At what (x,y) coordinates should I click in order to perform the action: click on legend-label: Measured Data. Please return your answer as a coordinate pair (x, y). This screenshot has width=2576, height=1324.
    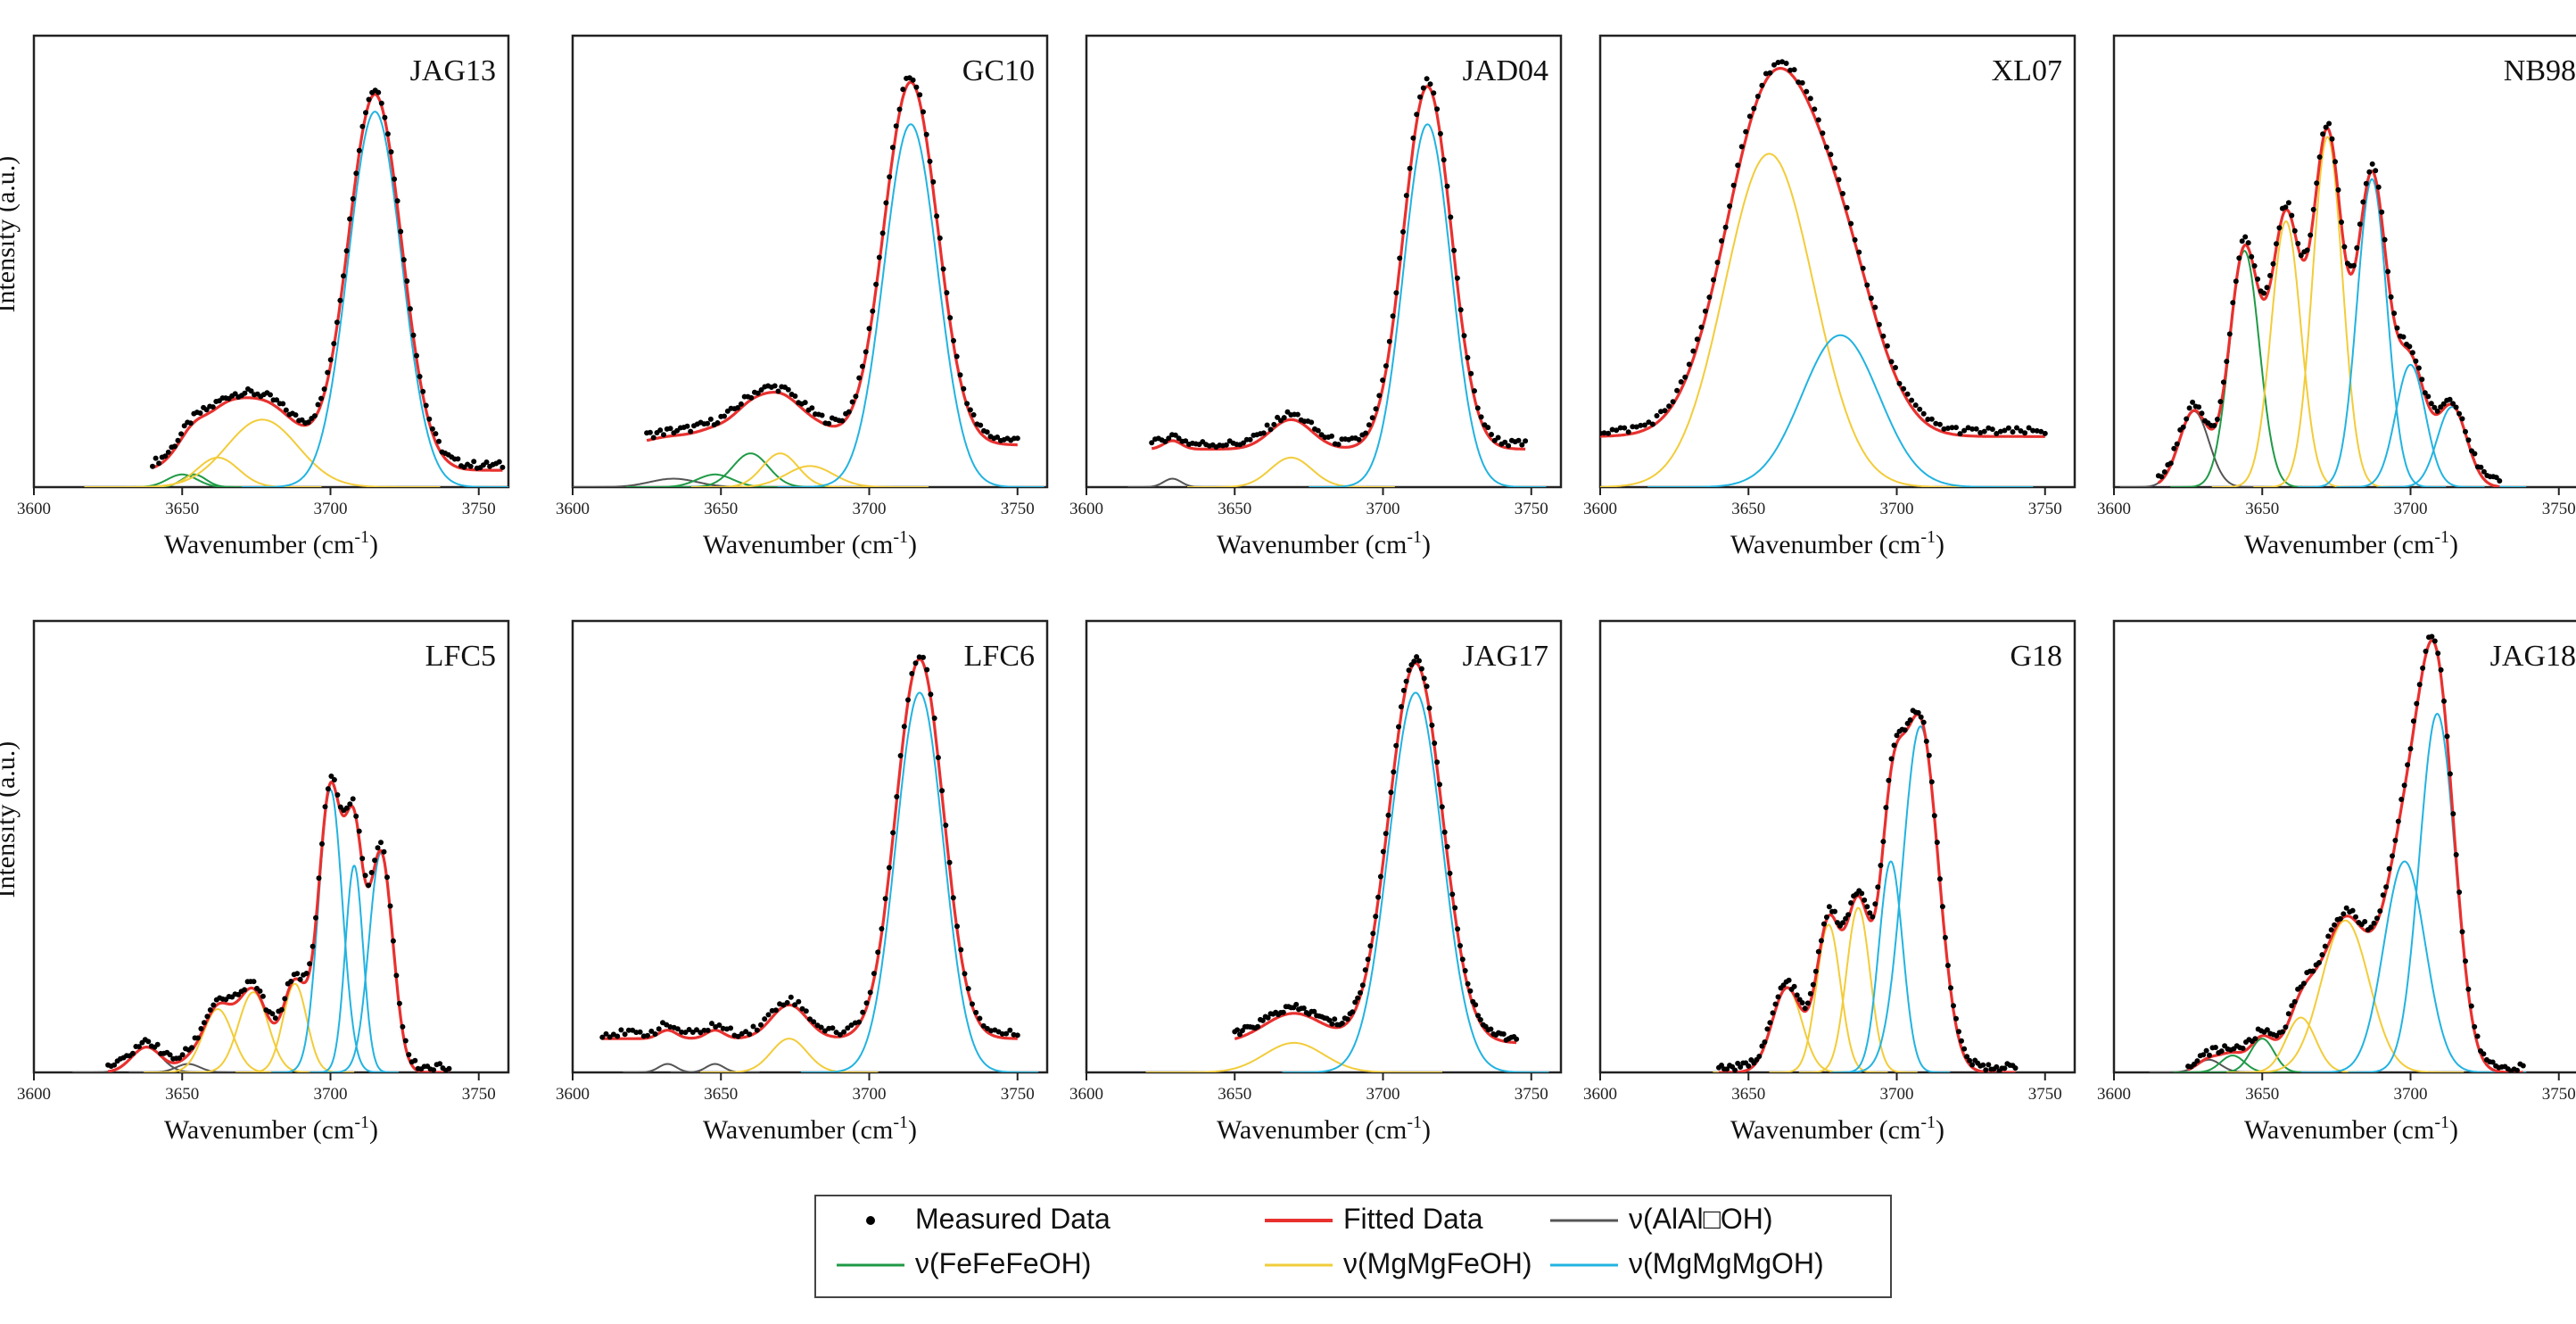
    Looking at the image, I should click on (1013, 1219).